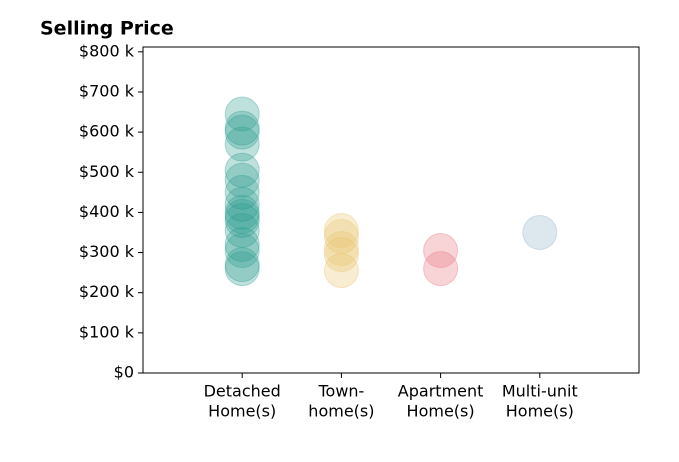  I want to click on y-tick-label: $700 k, so click(107, 90).